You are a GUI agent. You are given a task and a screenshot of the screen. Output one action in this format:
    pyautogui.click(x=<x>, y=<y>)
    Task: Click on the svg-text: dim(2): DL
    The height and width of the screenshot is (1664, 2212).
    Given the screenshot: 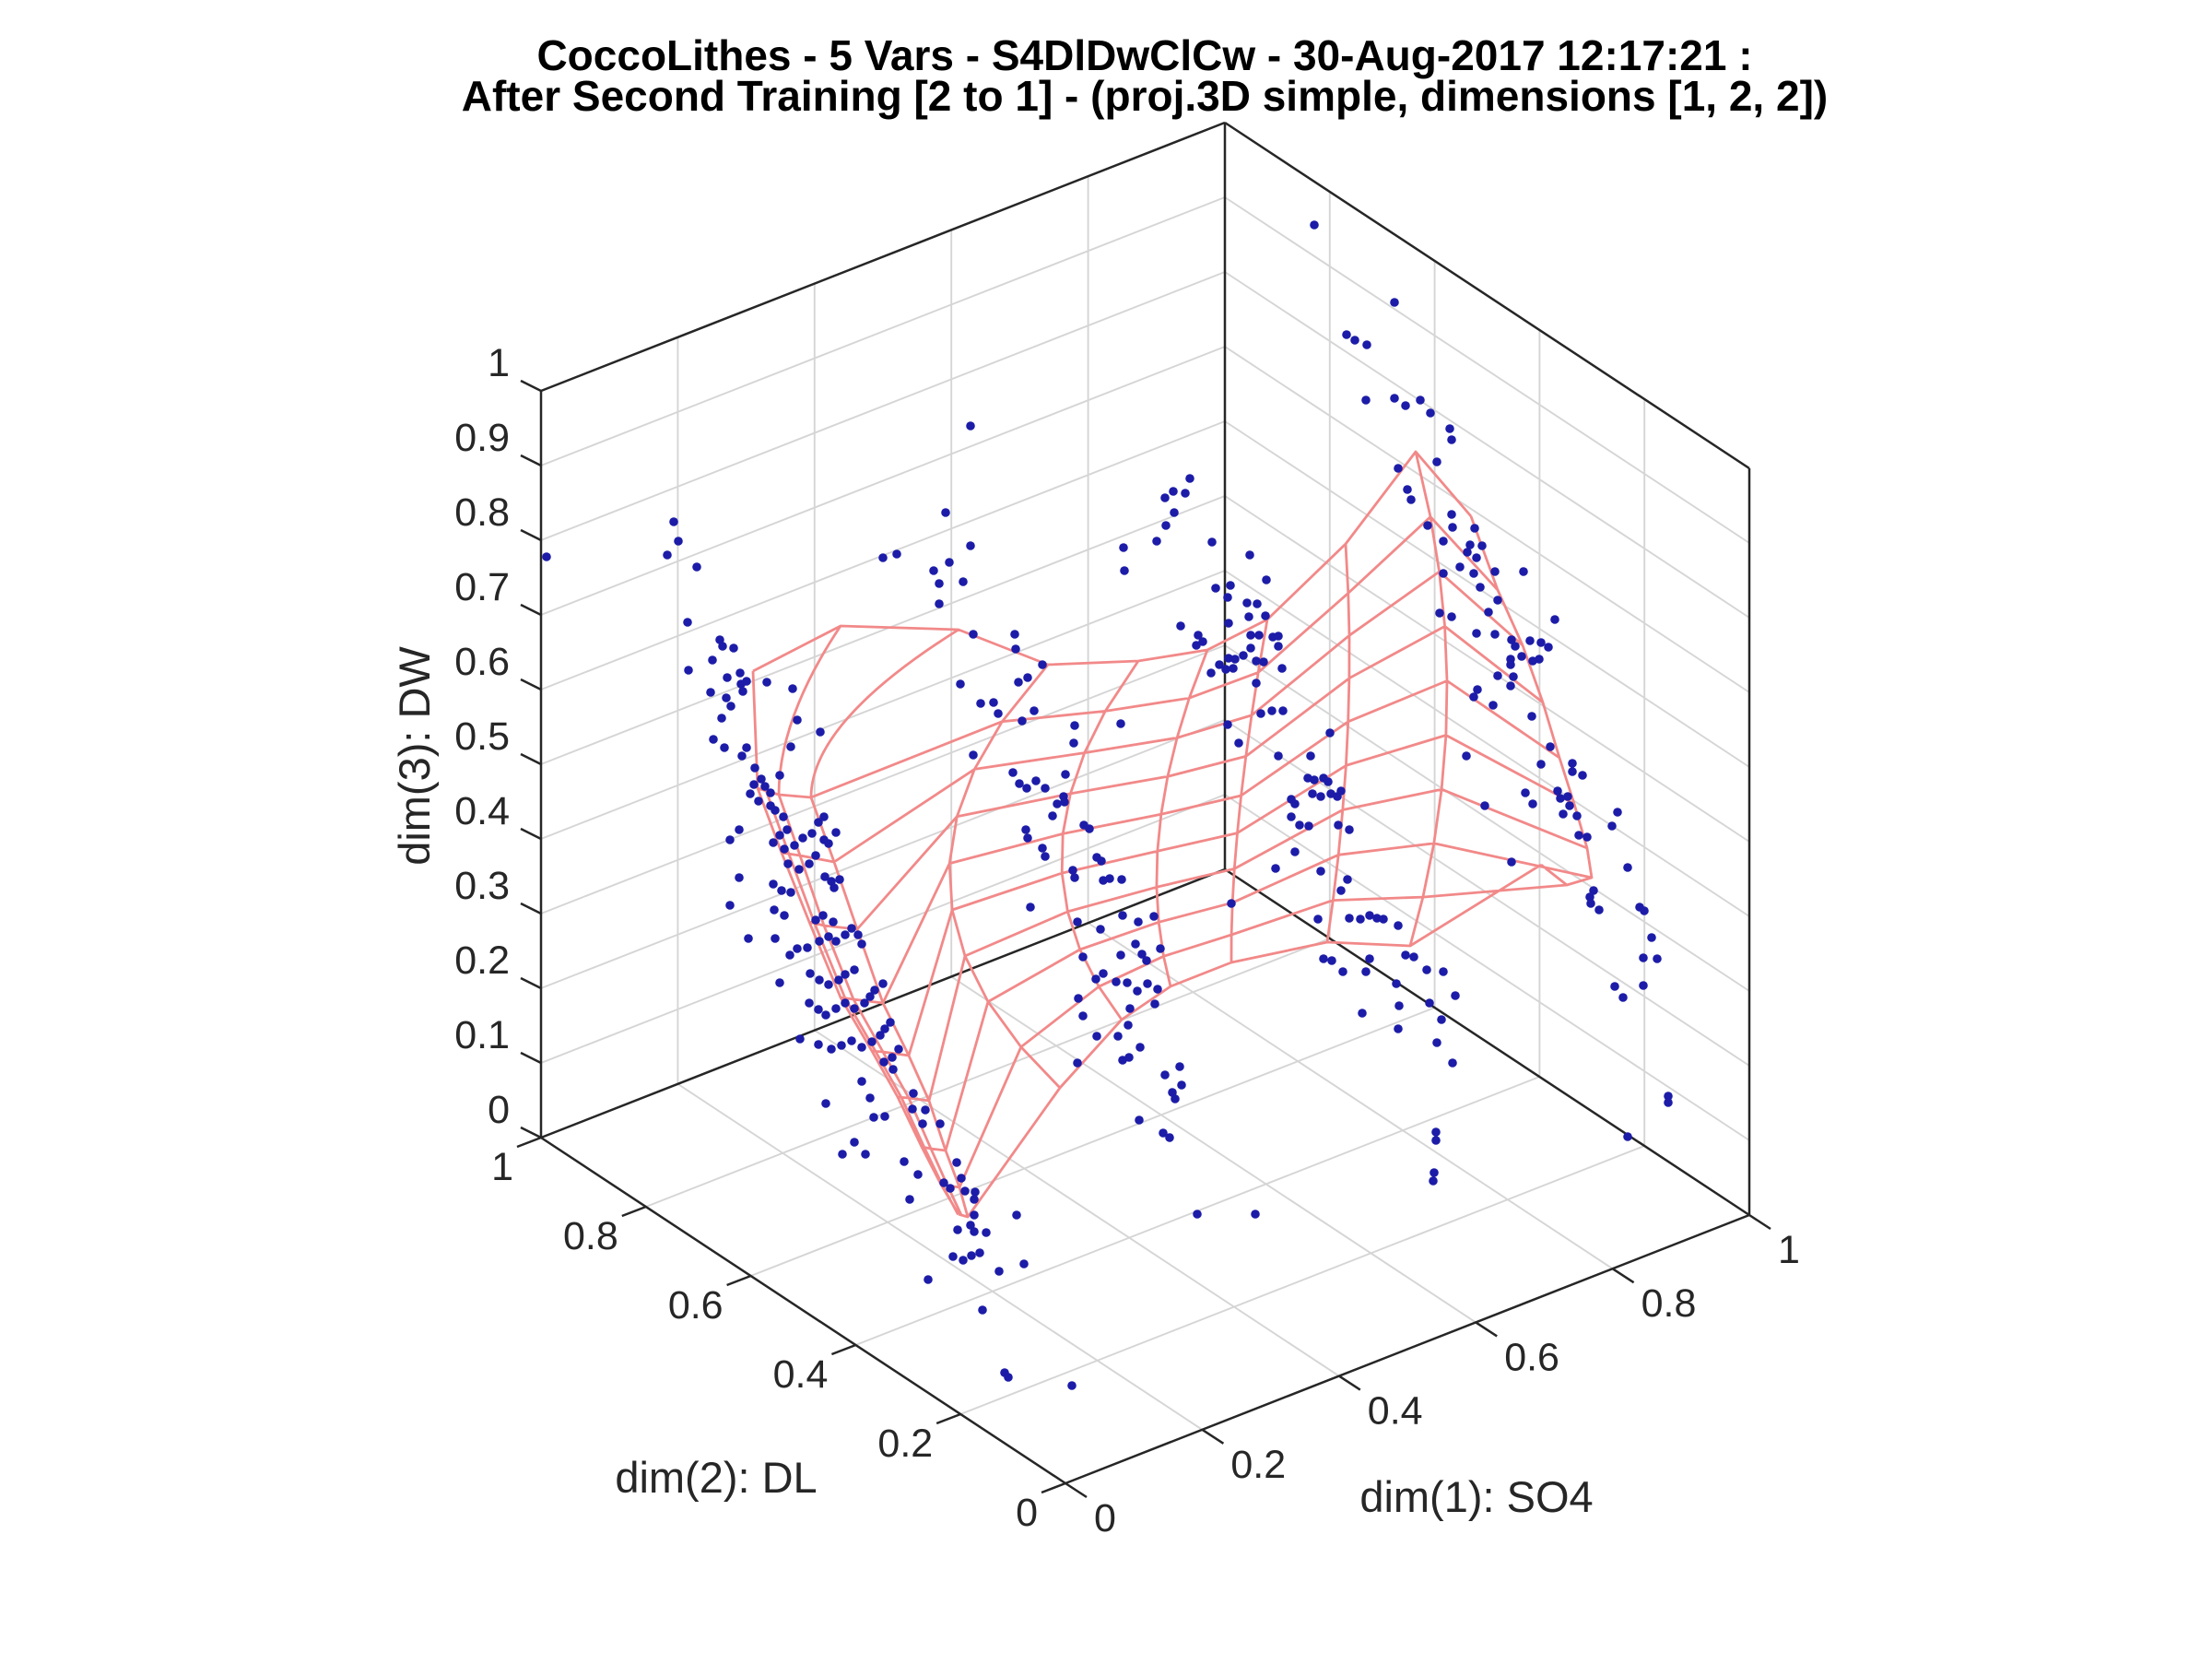 What is the action you would take?
    pyautogui.click(x=716, y=1477)
    